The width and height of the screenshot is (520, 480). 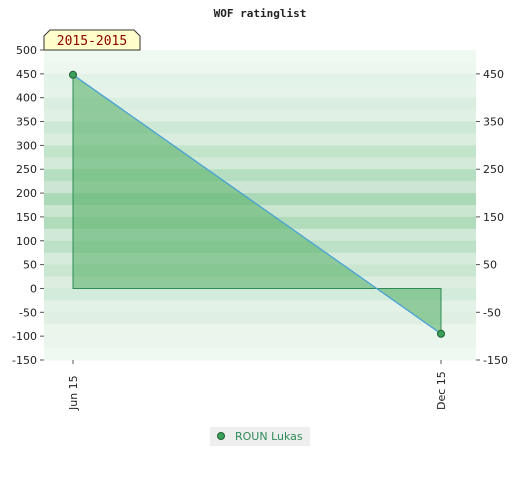 What do you see at coordinates (26, 50) in the screenshot?
I see `y-tick-label-left: 500` at bounding box center [26, 50].